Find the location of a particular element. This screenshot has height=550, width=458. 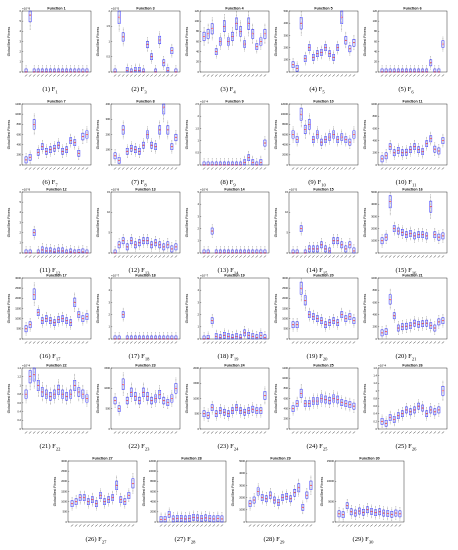

axis-multiplier: ×10^9 is located at coordinates (26, 190).